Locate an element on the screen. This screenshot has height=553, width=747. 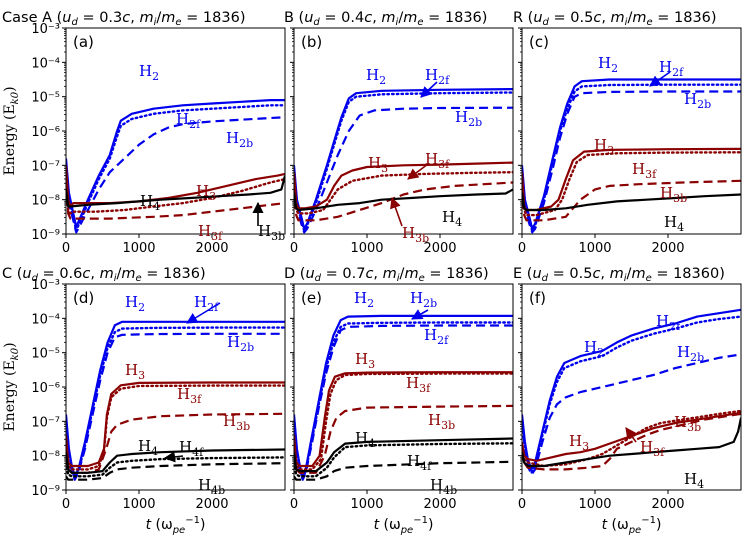
panel-tag: (e) is located at coordinates (311, 298).